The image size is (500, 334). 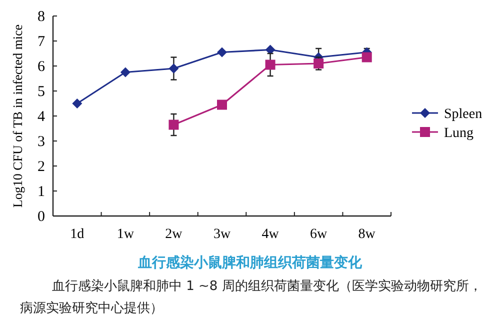 I want to click on legend-label: Spleen, so click(x=463, y=114).